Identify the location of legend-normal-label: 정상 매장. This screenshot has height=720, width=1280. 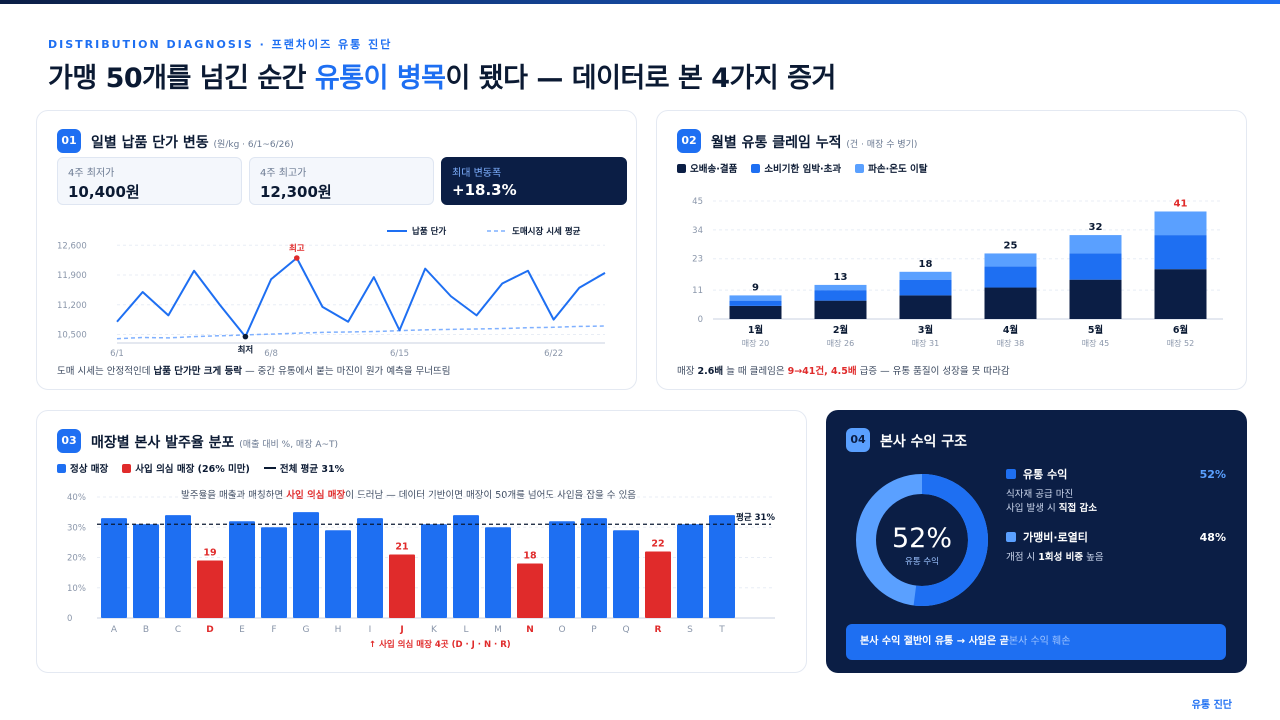
(89, 469).